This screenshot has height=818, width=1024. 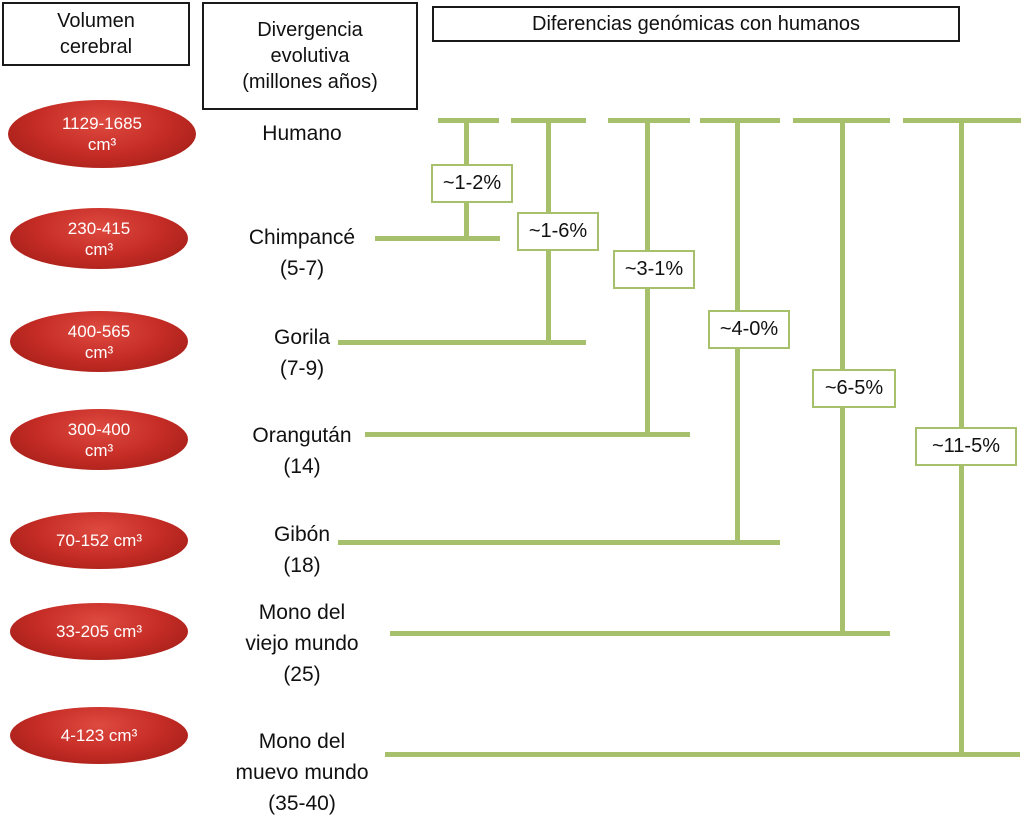 I want to click on species-label-gorila: Gorila (7-9), so click(x=302, y=353).